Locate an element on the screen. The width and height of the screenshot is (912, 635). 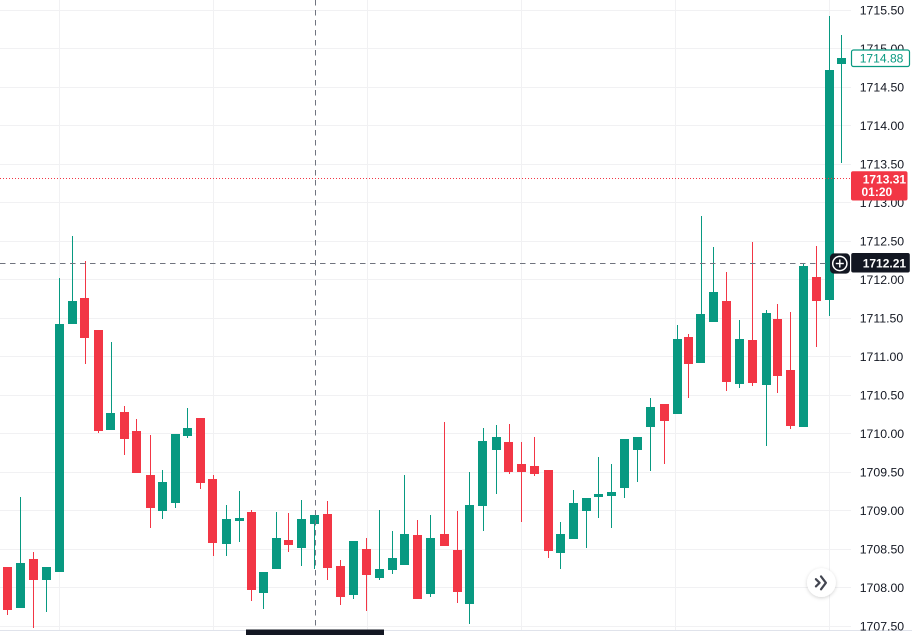
svg-text: 1713.31 is located at coordinates (885, 180).